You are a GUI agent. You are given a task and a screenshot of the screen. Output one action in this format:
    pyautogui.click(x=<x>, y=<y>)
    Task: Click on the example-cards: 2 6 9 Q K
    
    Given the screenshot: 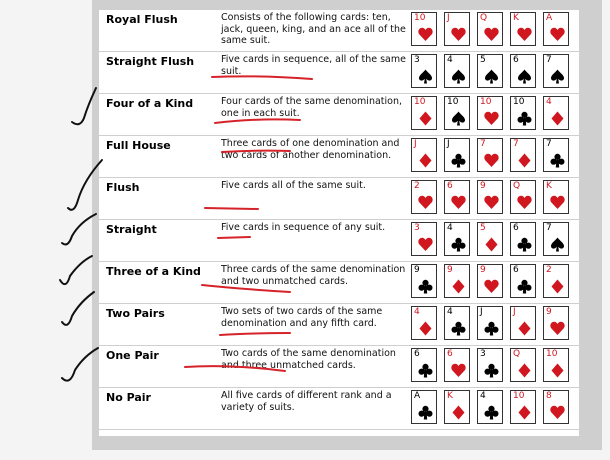 What is the action you would take?
    pyautogui.click(x=494, y=199)
    